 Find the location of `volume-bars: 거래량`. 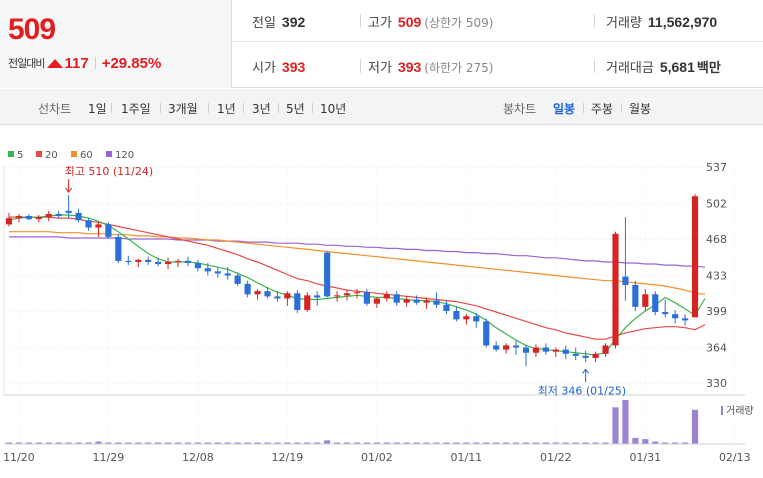

volume-bars: 거래량 is located at coordinates (379, 422).